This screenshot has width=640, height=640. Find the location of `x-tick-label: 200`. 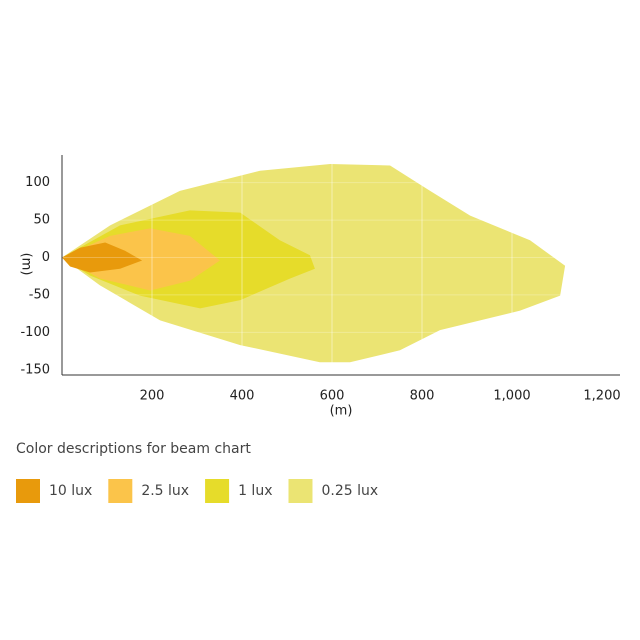

x-tick-label: 200 is located at coordinates (152, 396).